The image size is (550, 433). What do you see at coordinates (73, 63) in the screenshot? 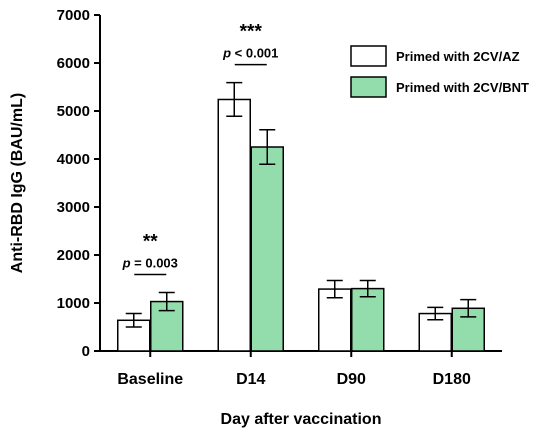
I see `y-tick-label: 6000` at bounding box center [73, 63].